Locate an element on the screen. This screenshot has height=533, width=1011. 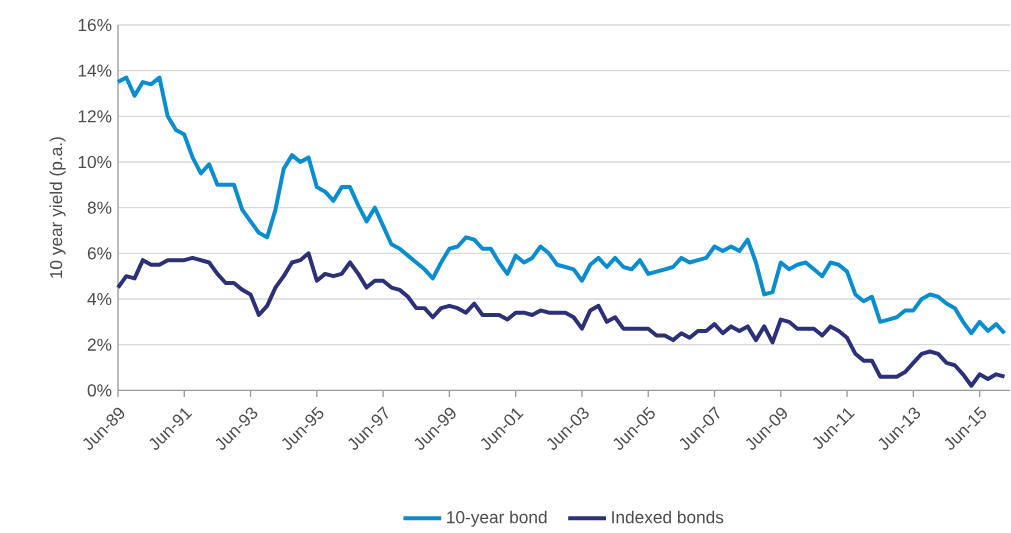
y-tick-label: 6% is located at coordinates (99, 253).